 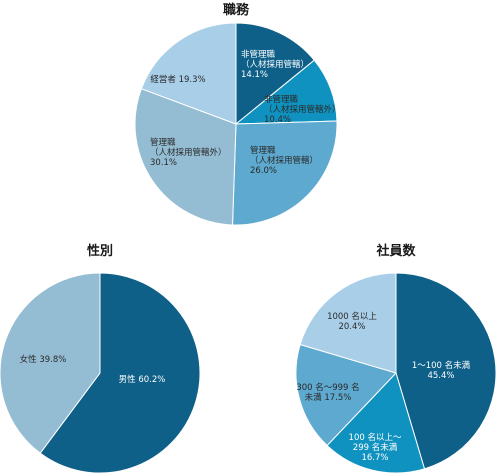 I want to click on slice-label-line: 女性 39.8%, so click(x=43, y=359).